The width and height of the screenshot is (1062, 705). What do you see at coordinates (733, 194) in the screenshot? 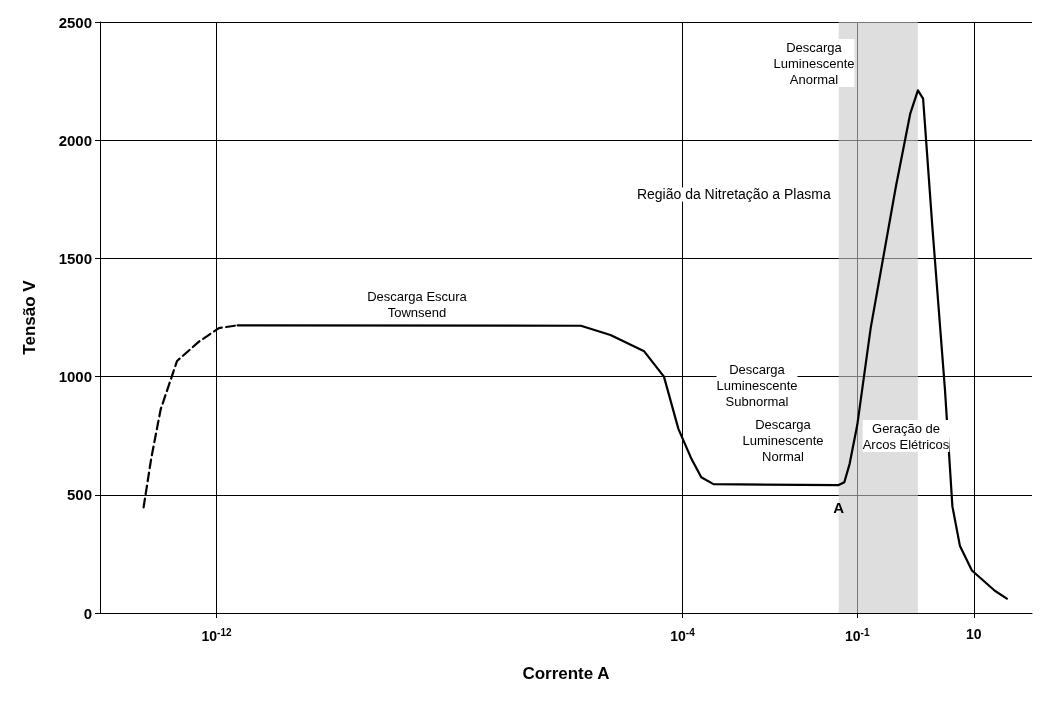
I see `band-label: Região da Nitretação a Plasma` at bounding box center [733, 194].